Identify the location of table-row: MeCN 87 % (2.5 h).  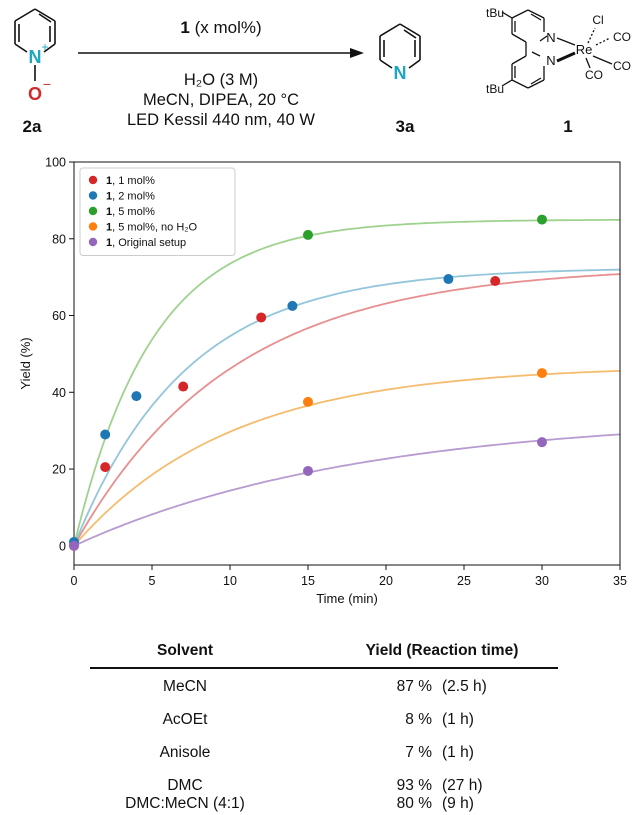
(325, 686).